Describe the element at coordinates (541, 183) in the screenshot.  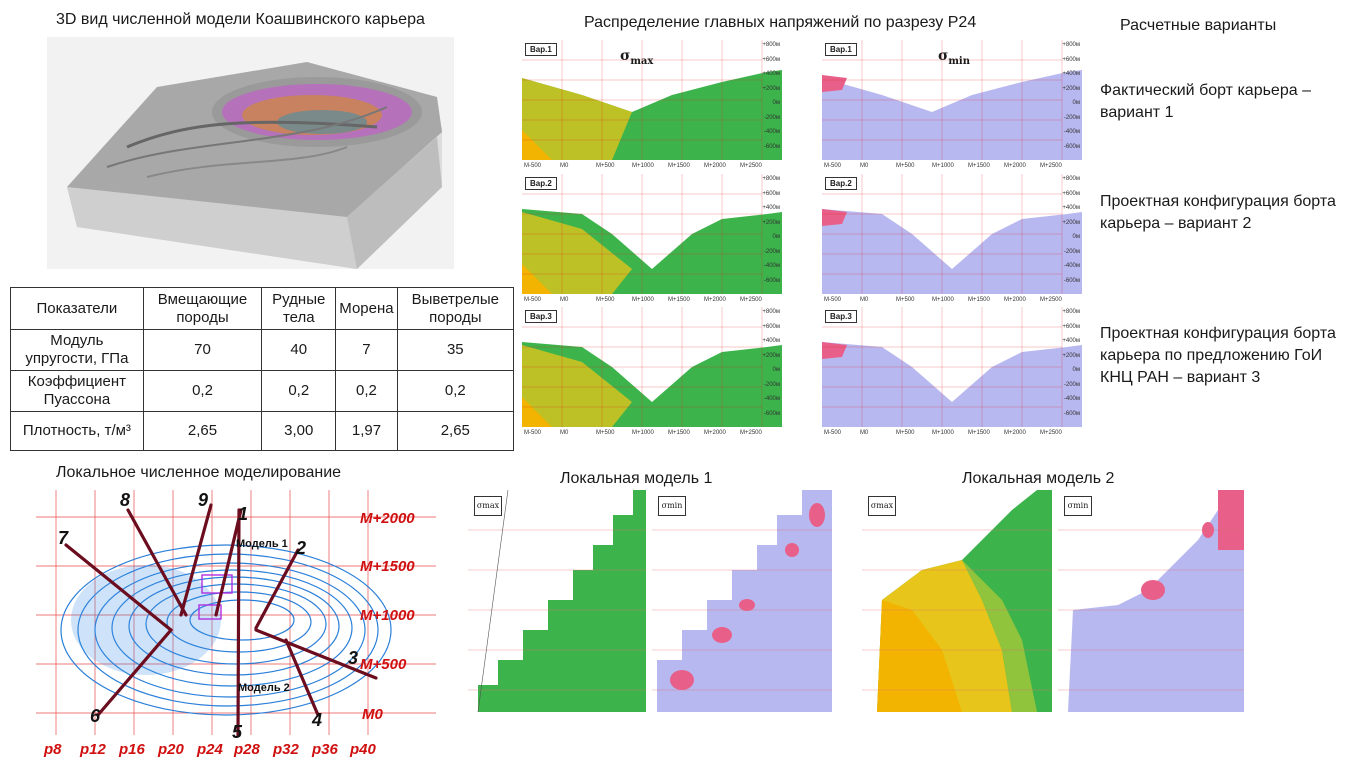
I see `variant-tag: Вар.2` at that location.